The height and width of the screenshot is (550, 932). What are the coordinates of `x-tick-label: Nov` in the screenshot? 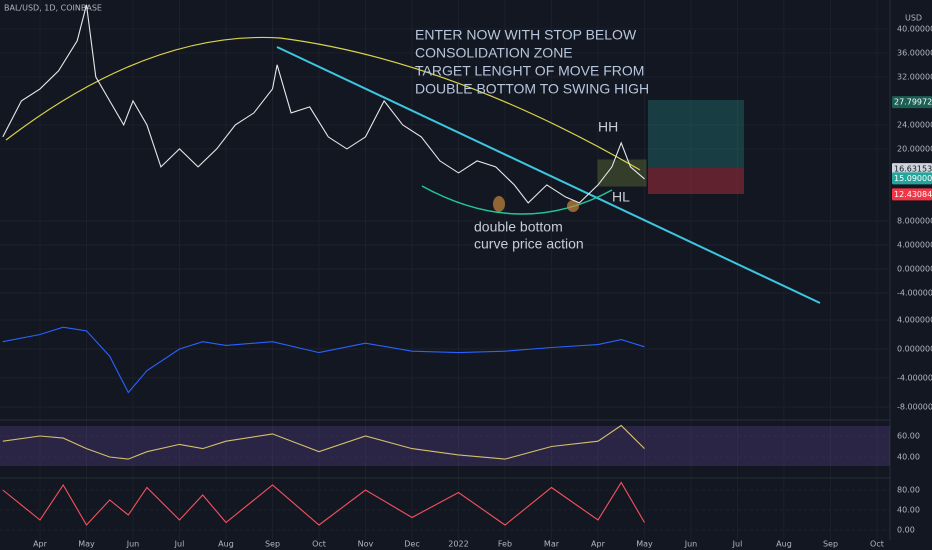 It's located at (366, 544).